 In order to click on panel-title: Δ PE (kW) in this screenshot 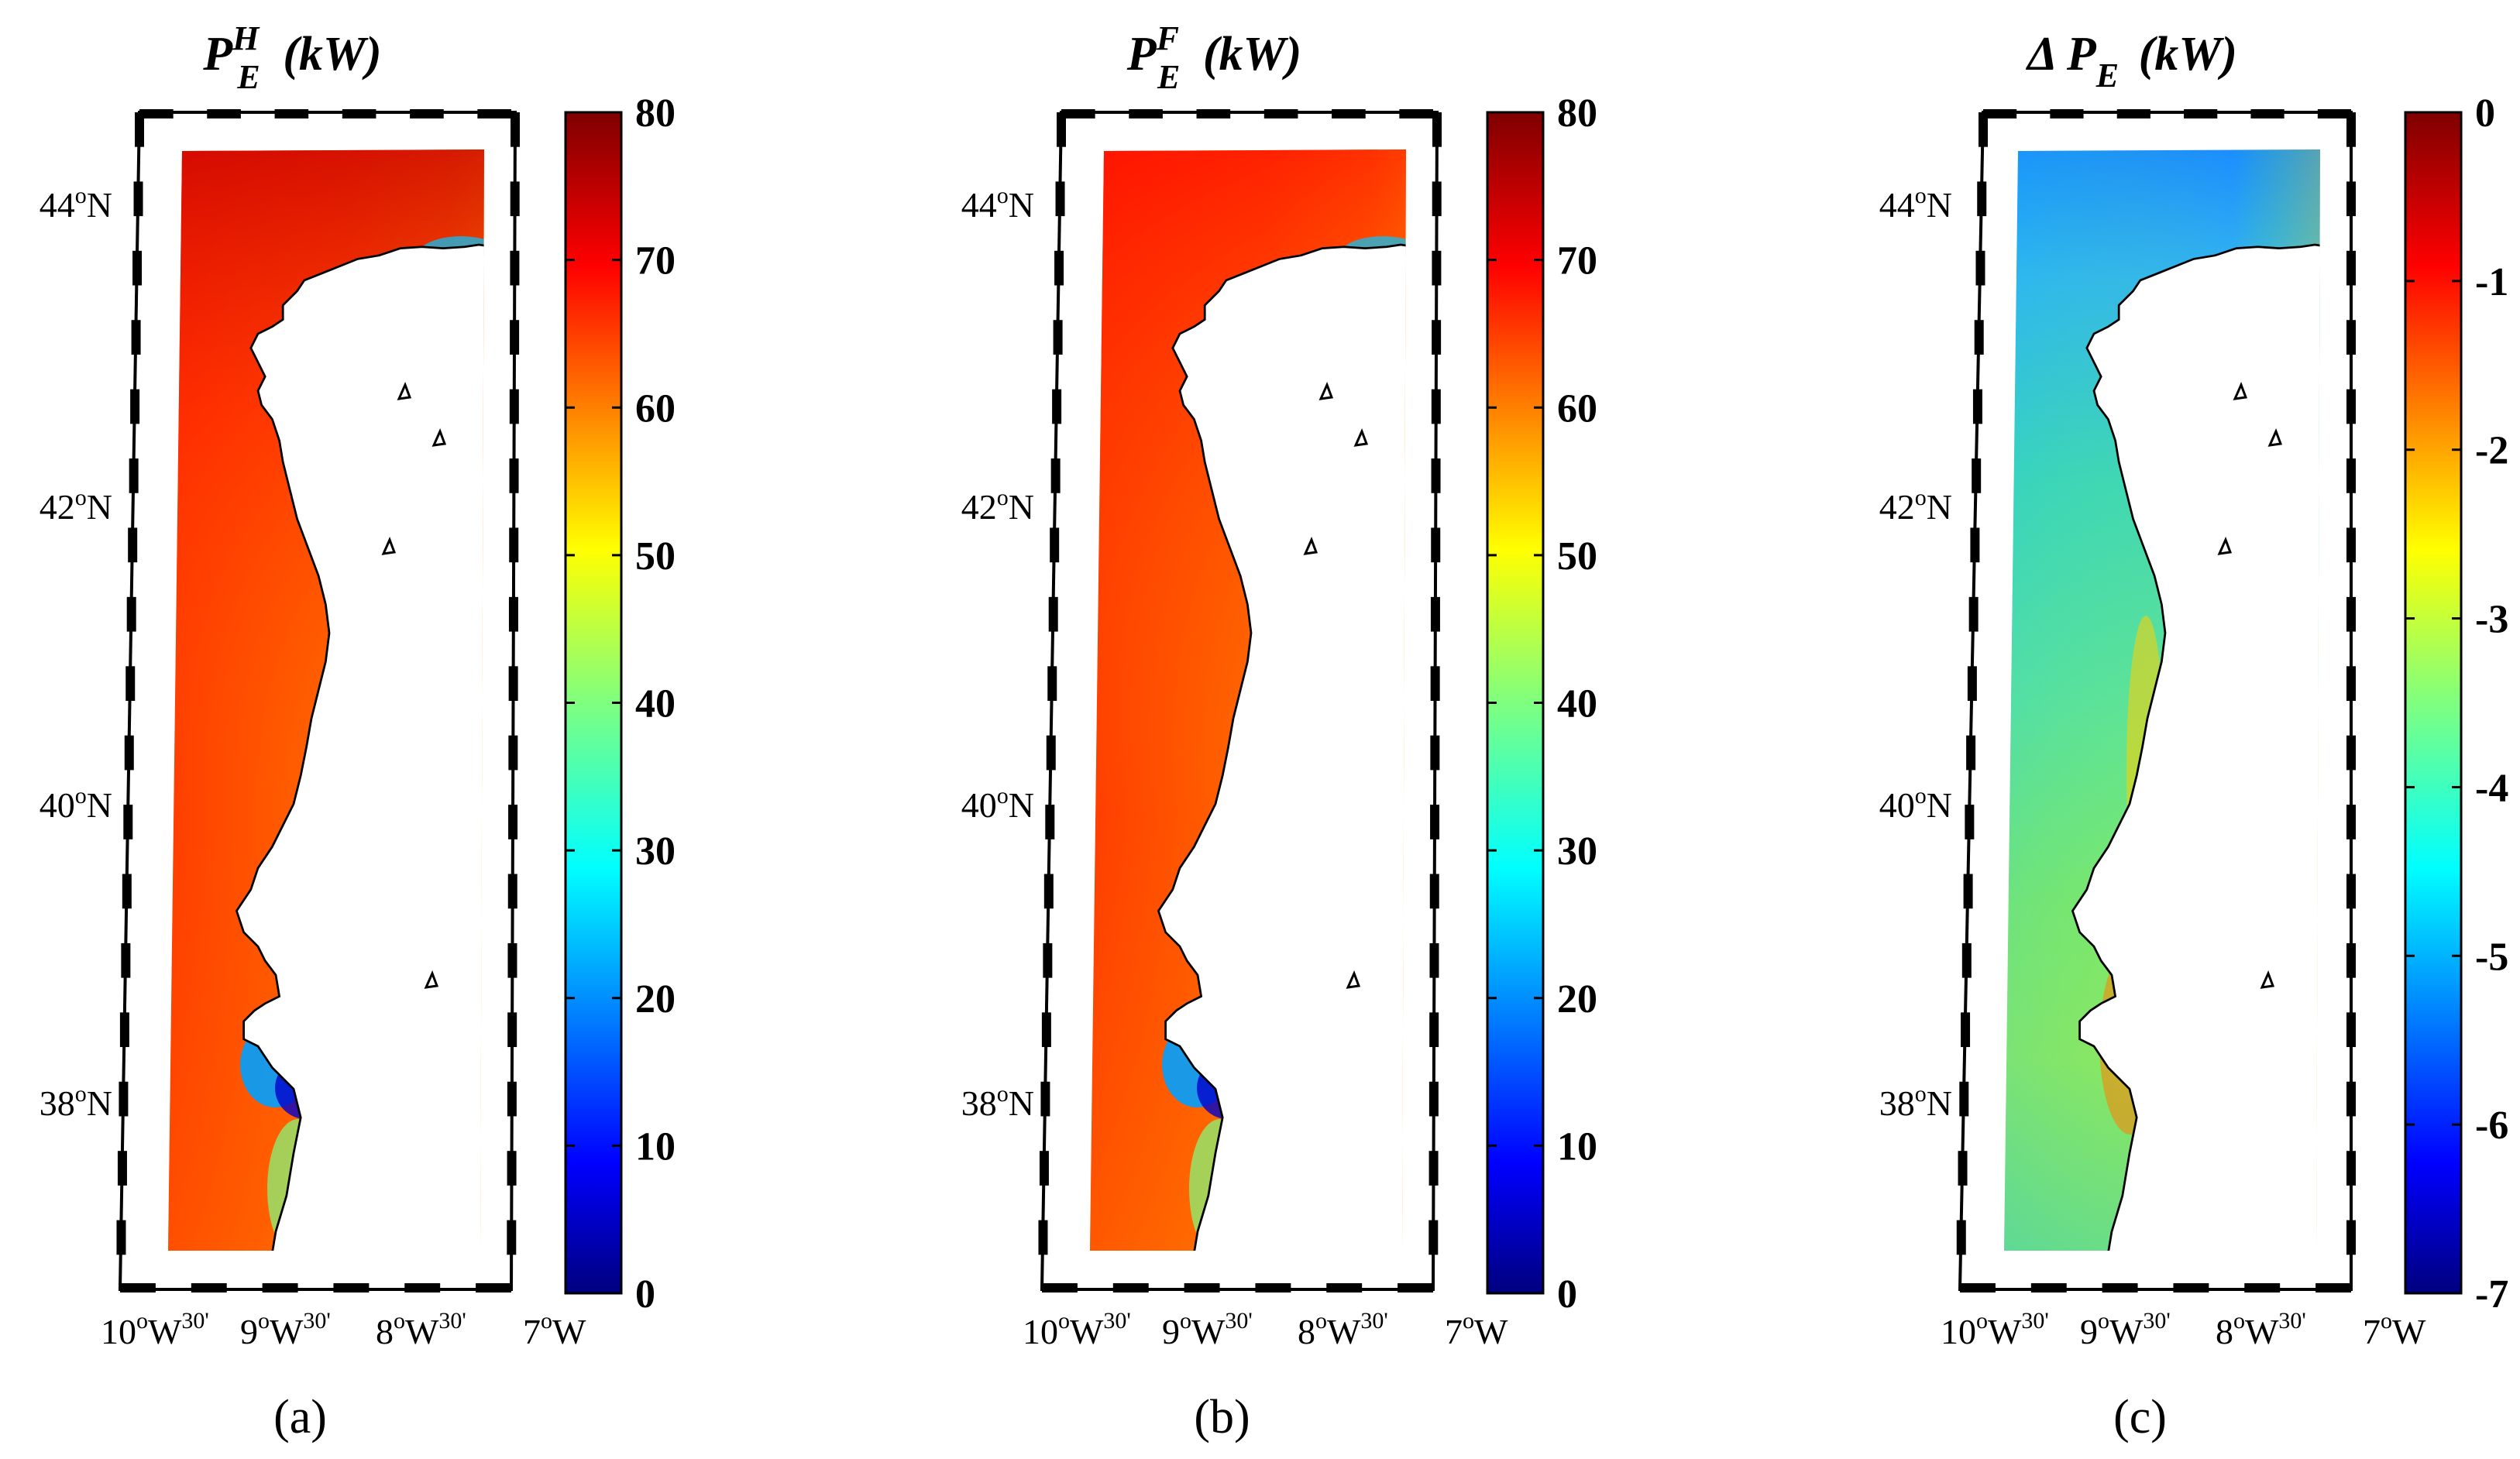, I will do `click(2131, 61)`.